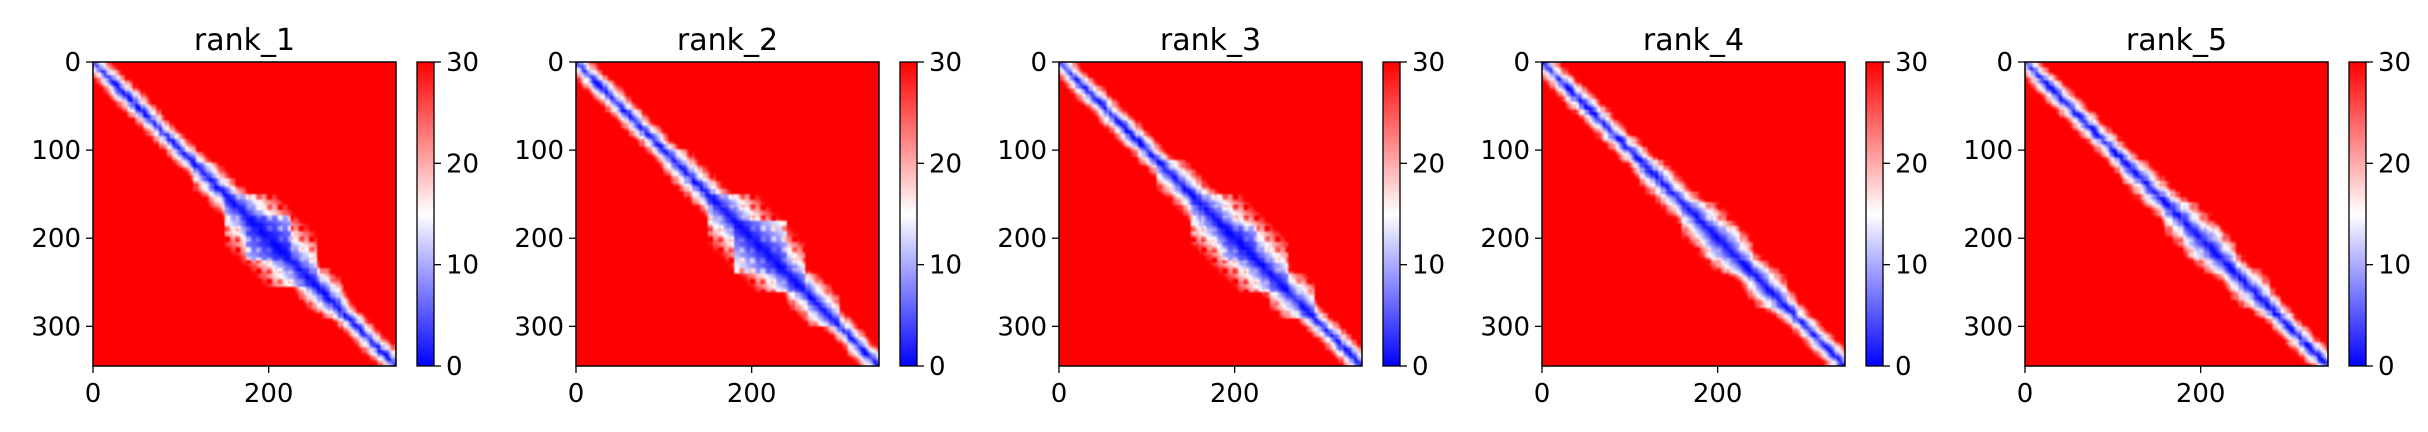 The width and height of the screenshot is (2428, 432). What do you see at coordinates (244, 40) in the screenshot?
I see `panel-title: rank_1` at bounding box center [244, 40].